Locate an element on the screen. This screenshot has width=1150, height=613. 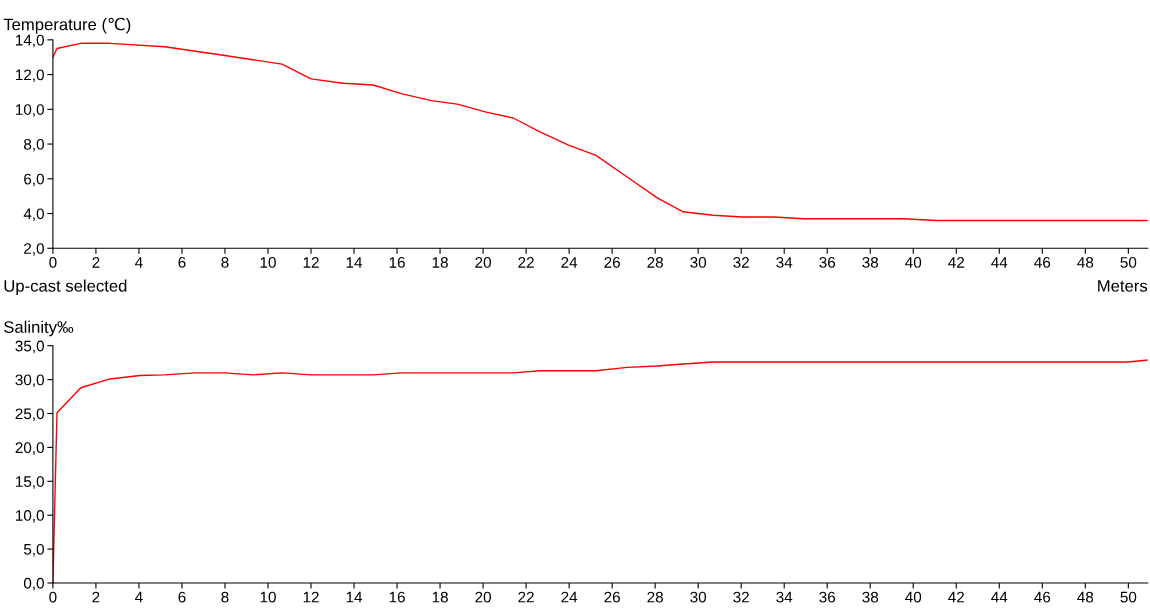
y-tick-label: 30,0 is located at coordinates (29, 381).